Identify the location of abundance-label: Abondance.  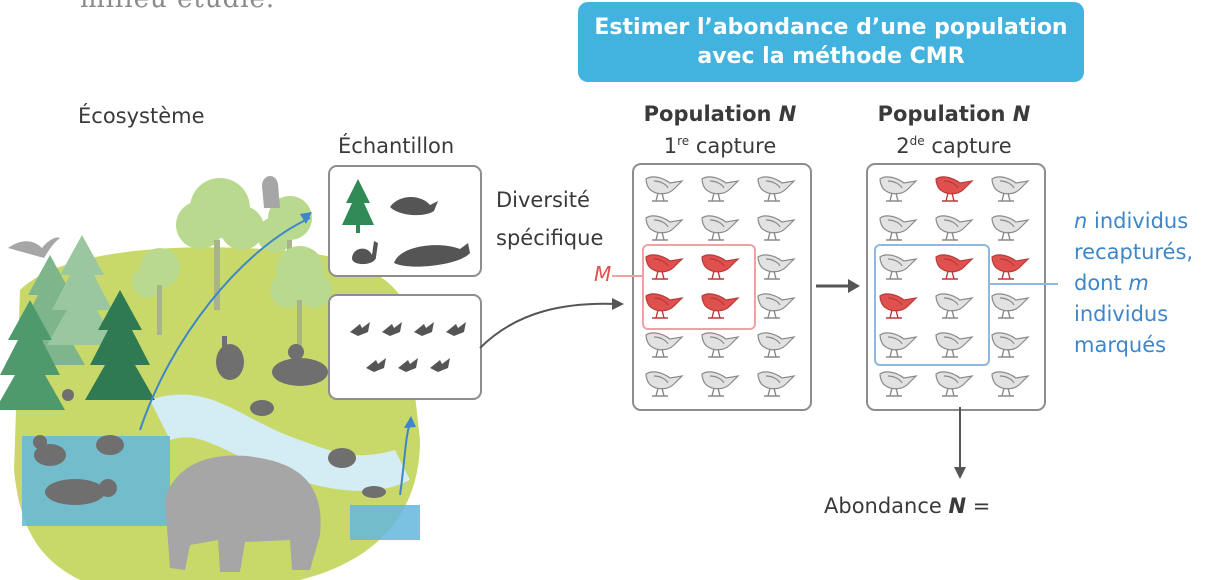
(883, 506).